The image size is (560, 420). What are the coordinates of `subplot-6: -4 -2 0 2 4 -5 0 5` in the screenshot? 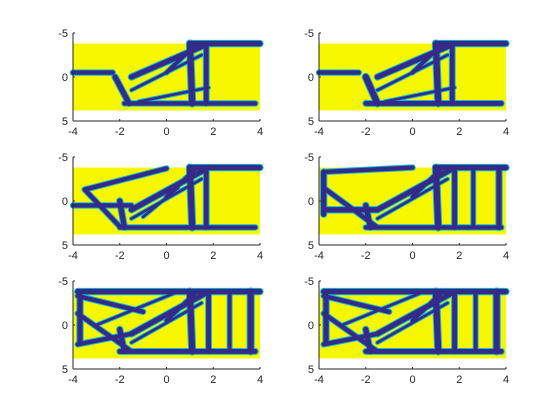 It's located at (407, 331).